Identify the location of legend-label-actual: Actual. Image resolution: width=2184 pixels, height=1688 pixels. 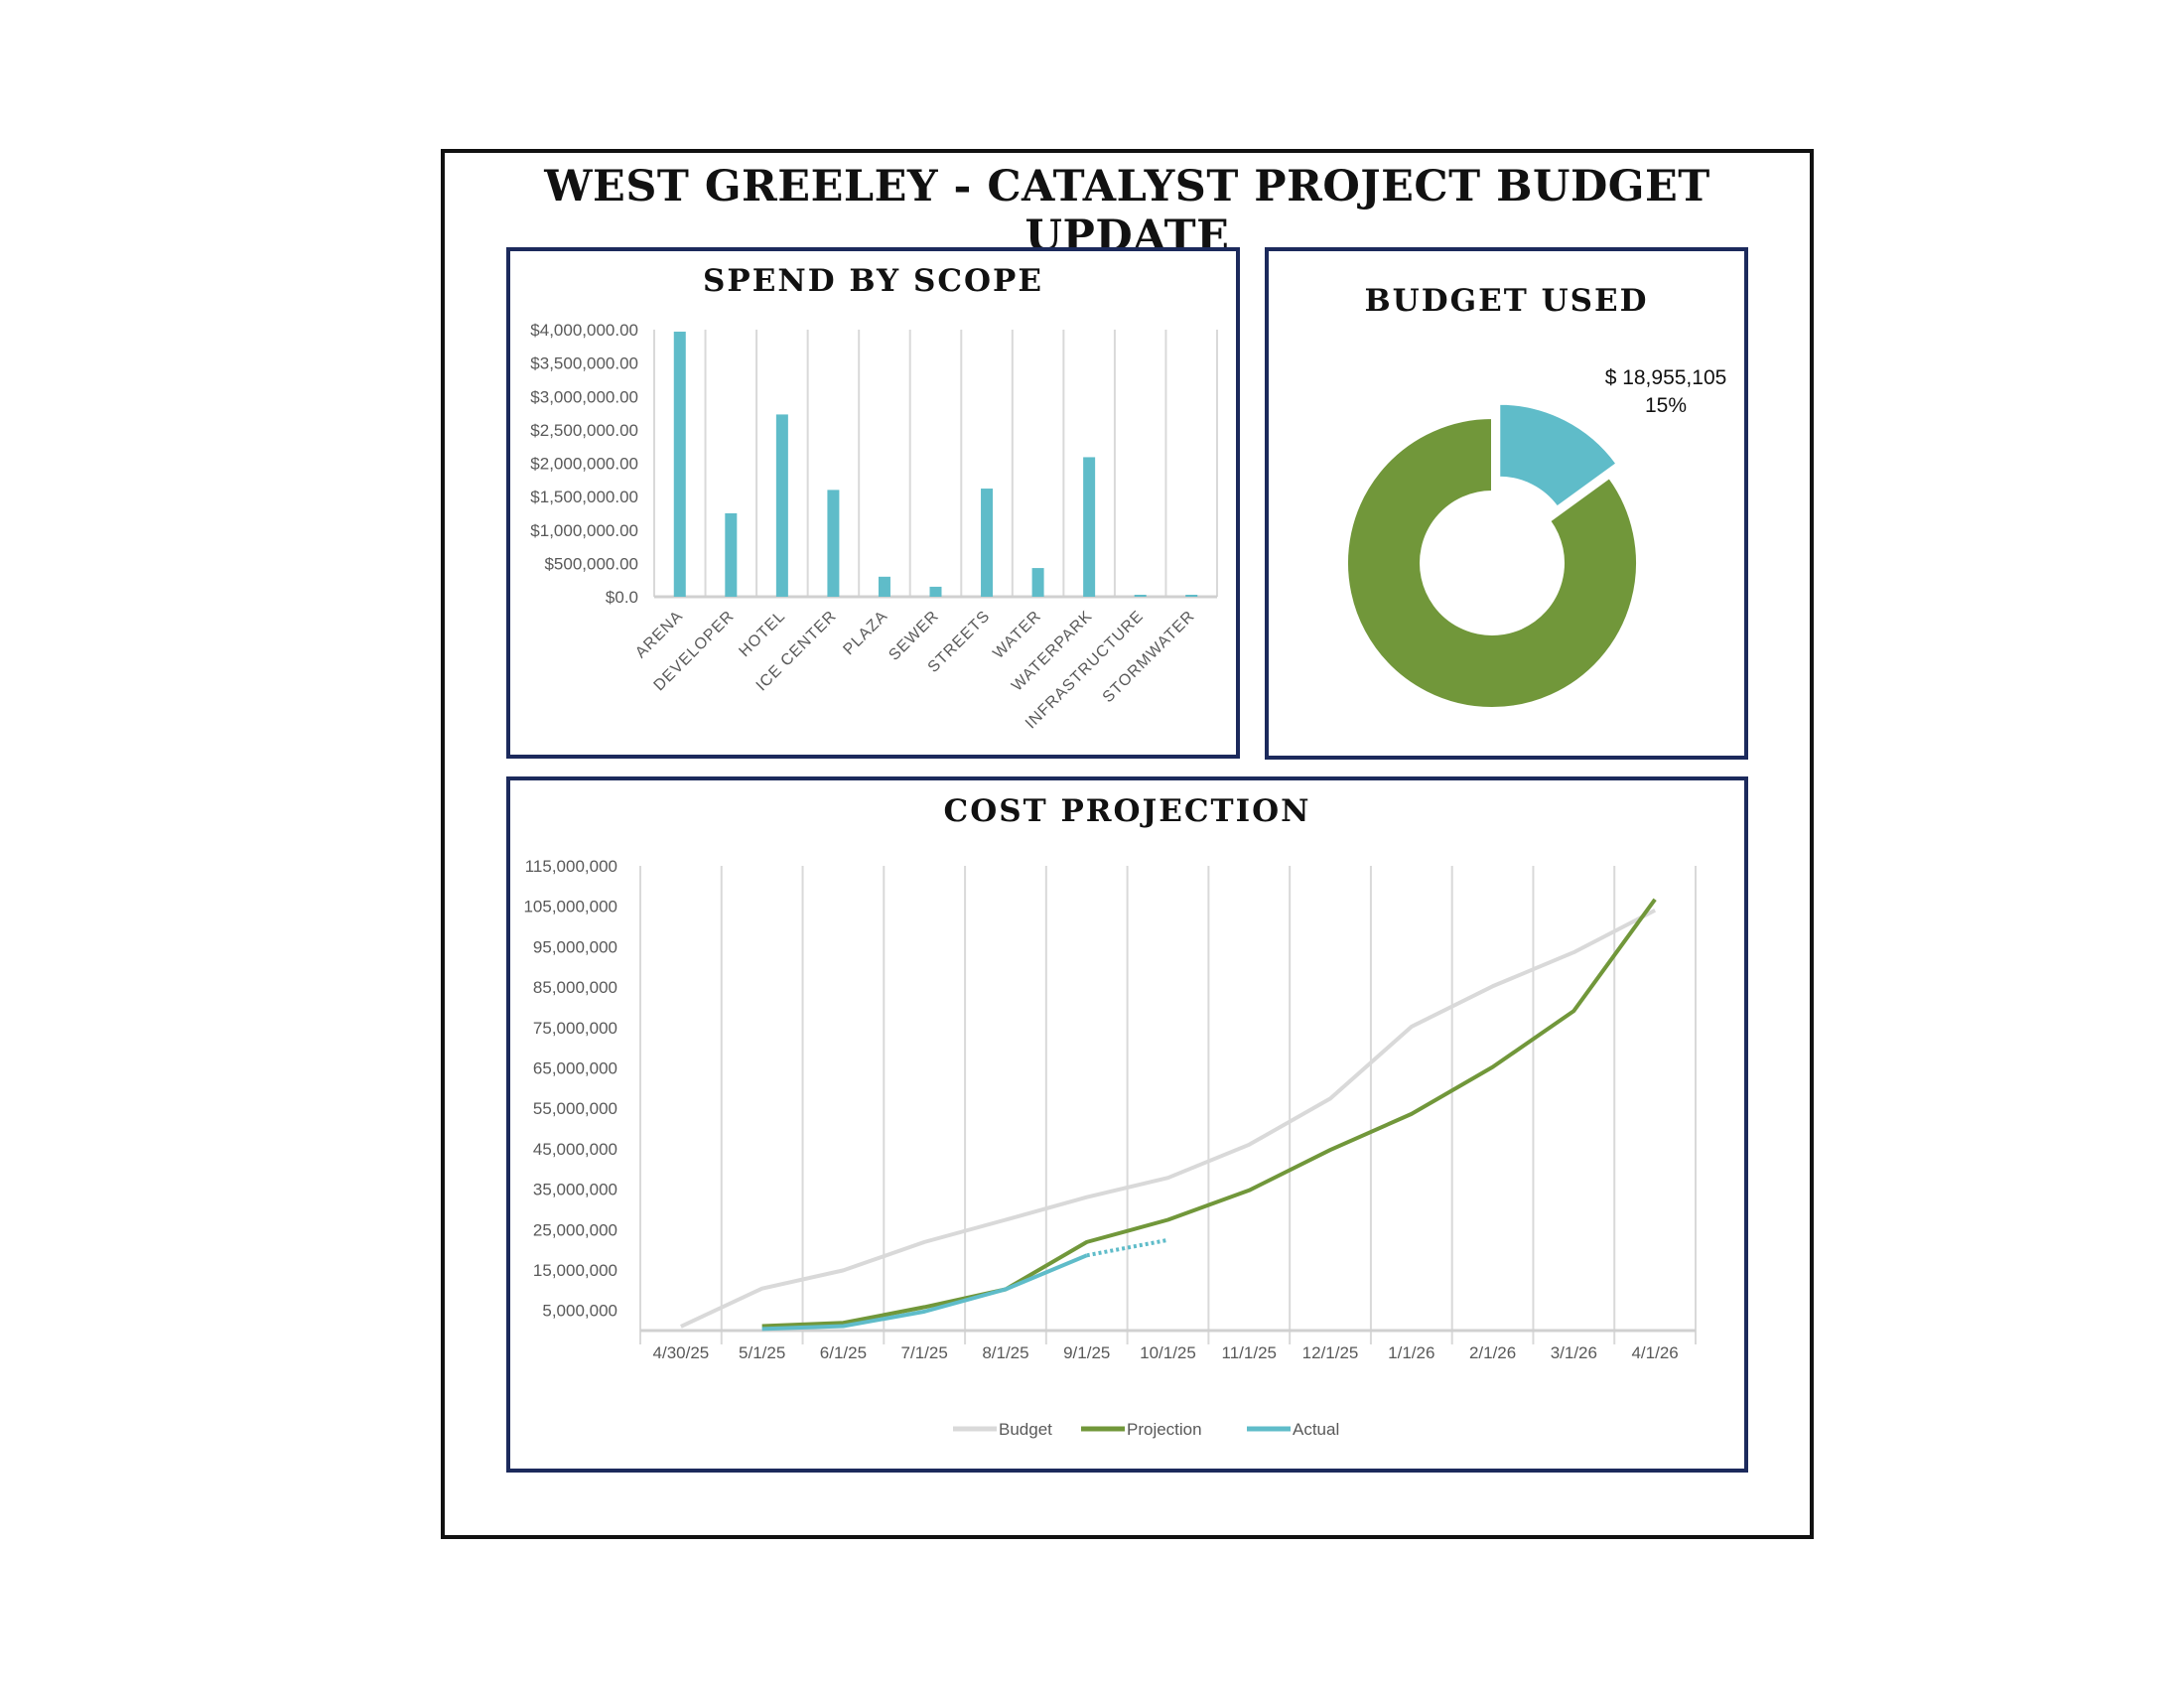
(1316, 1429).